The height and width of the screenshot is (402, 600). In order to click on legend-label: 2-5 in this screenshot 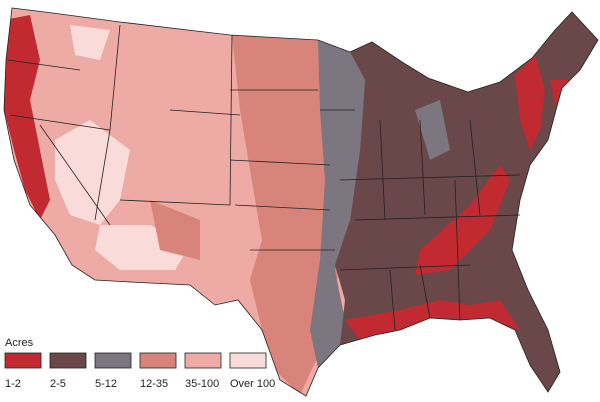, I will do `click(58, 384)`.